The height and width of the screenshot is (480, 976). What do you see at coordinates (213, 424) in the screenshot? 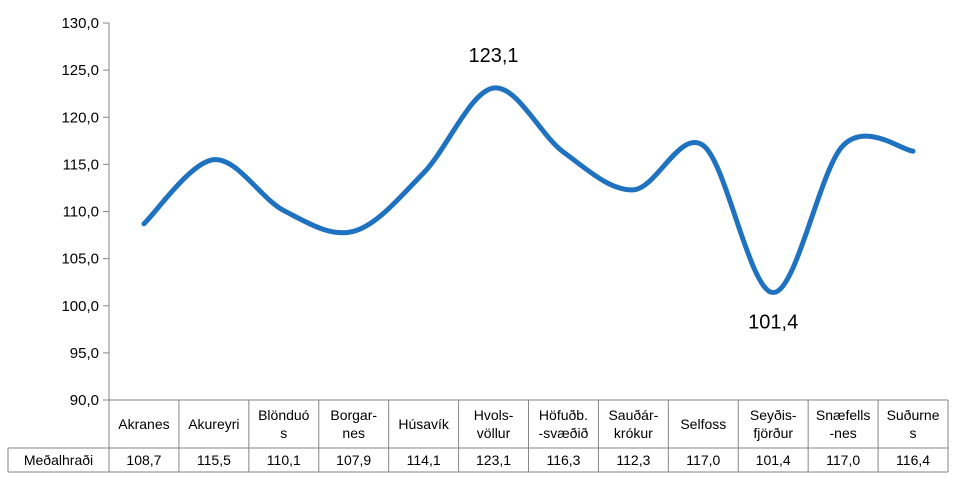
I see `category-label: Akureyri` at bounding box center [213, 424].